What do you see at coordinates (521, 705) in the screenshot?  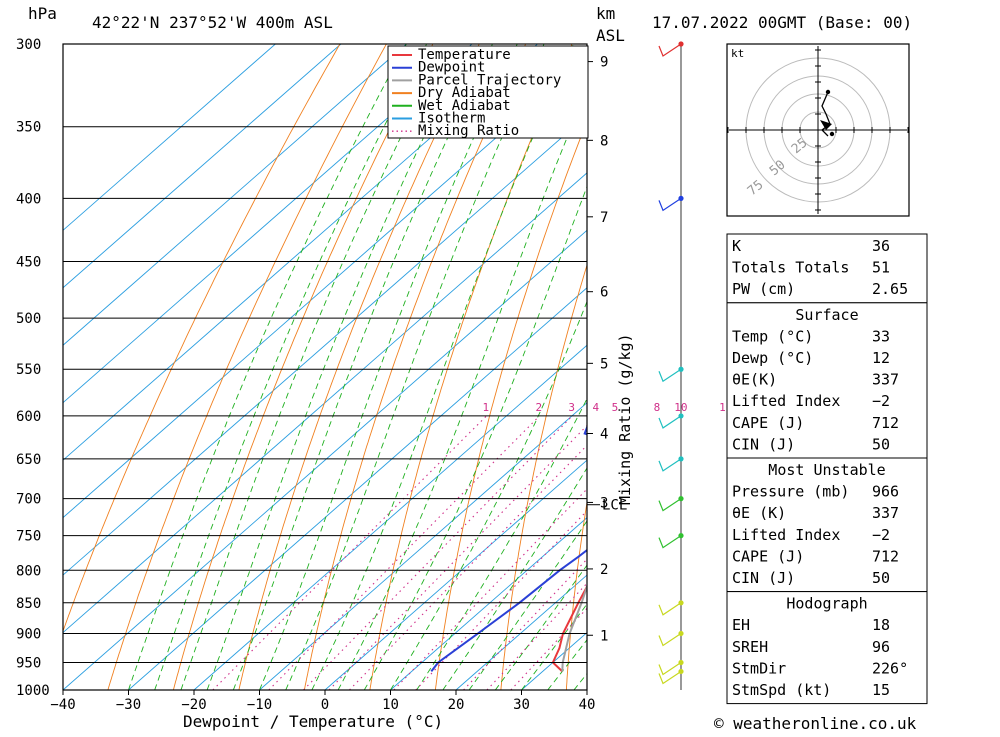 I see `temp-tick-label: 30` at bounding box center [521, 705].